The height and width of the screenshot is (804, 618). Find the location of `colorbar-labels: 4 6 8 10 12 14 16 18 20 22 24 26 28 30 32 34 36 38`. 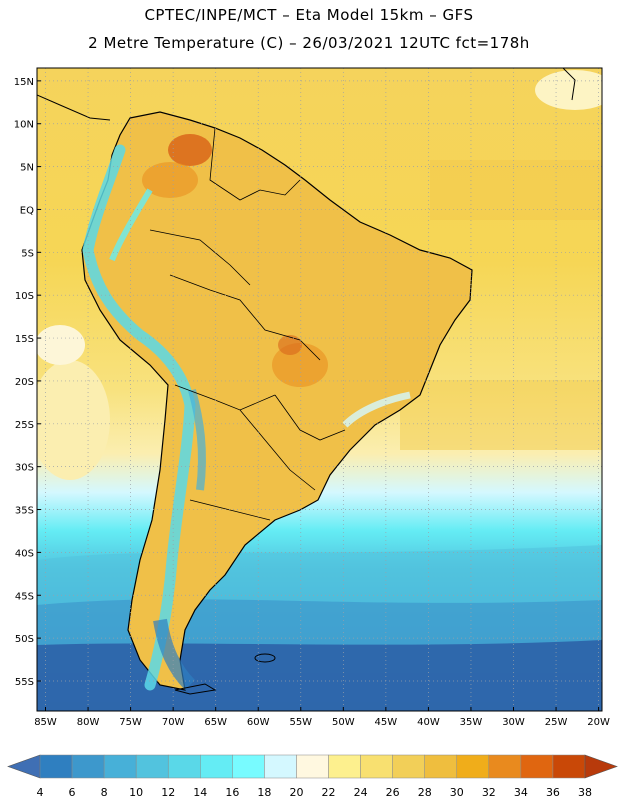

colorbar-labels: 4 6 8 10 12 14 16 18 20 22 24 26 28 30 32 34 36 38 is located at coordinates (315, 792).